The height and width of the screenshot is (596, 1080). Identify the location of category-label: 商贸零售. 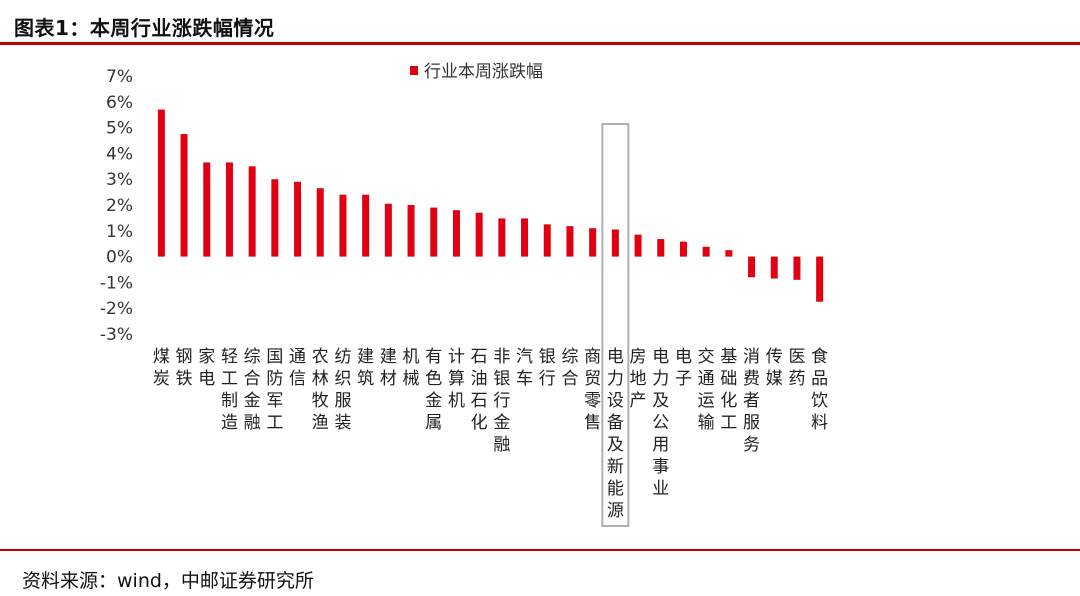
(592, 390).